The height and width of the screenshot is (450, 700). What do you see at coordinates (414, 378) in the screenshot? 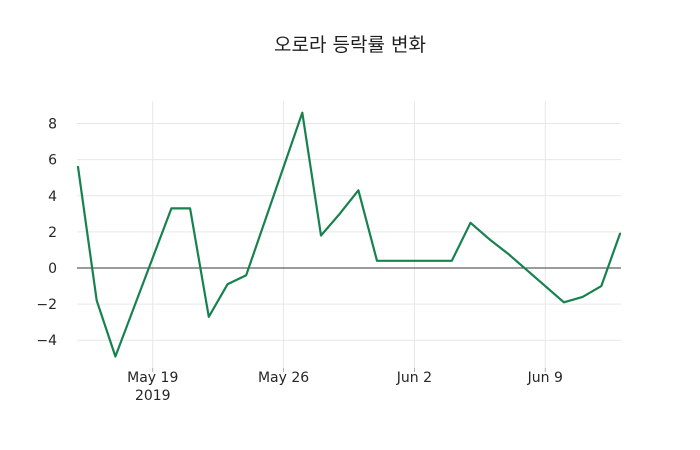
I see `x-tick-label: Jun 2` at bounding box center [414, 378].